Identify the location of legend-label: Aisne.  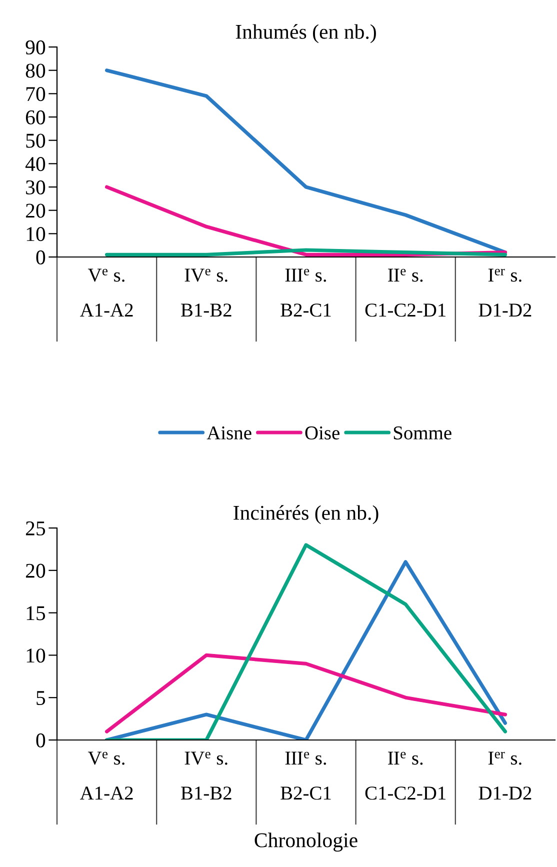
(229, 433).